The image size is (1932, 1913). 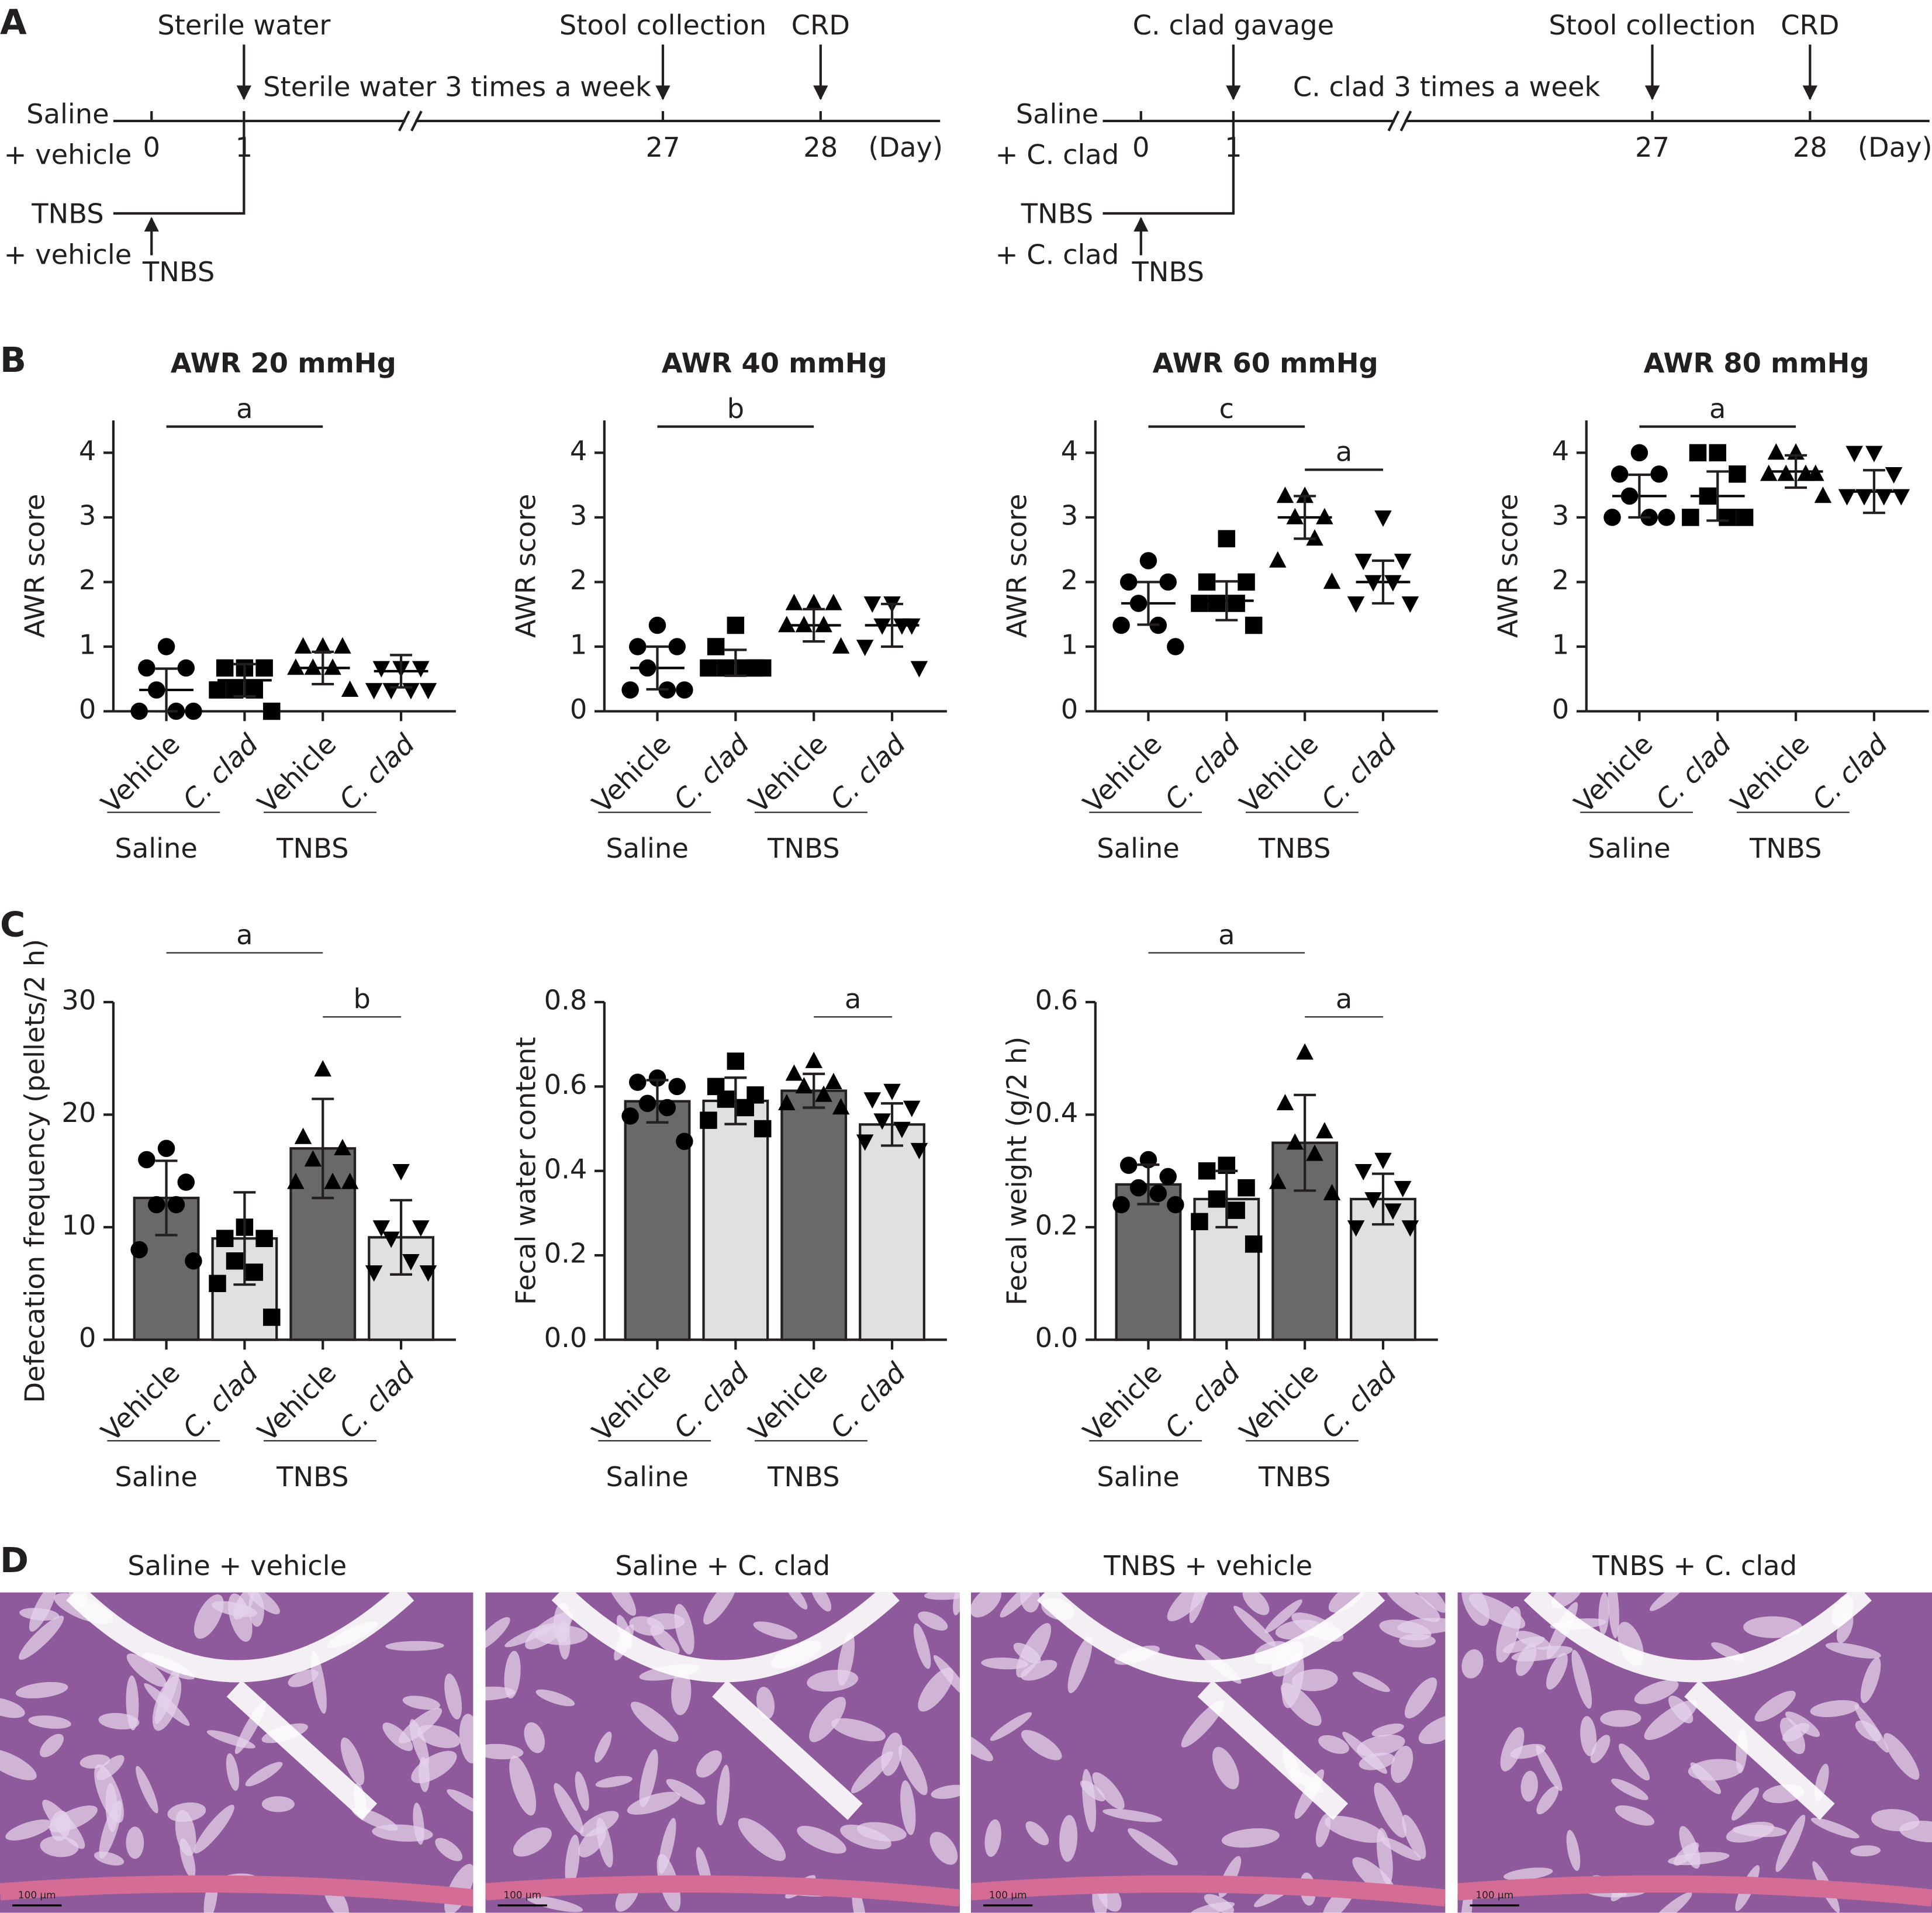 What do you see at coordinates (1017, 1171) in the screenshot?
I see `y-axis-label: Fecal weight (g/2 h)` at bounding box center [1017, 1171].